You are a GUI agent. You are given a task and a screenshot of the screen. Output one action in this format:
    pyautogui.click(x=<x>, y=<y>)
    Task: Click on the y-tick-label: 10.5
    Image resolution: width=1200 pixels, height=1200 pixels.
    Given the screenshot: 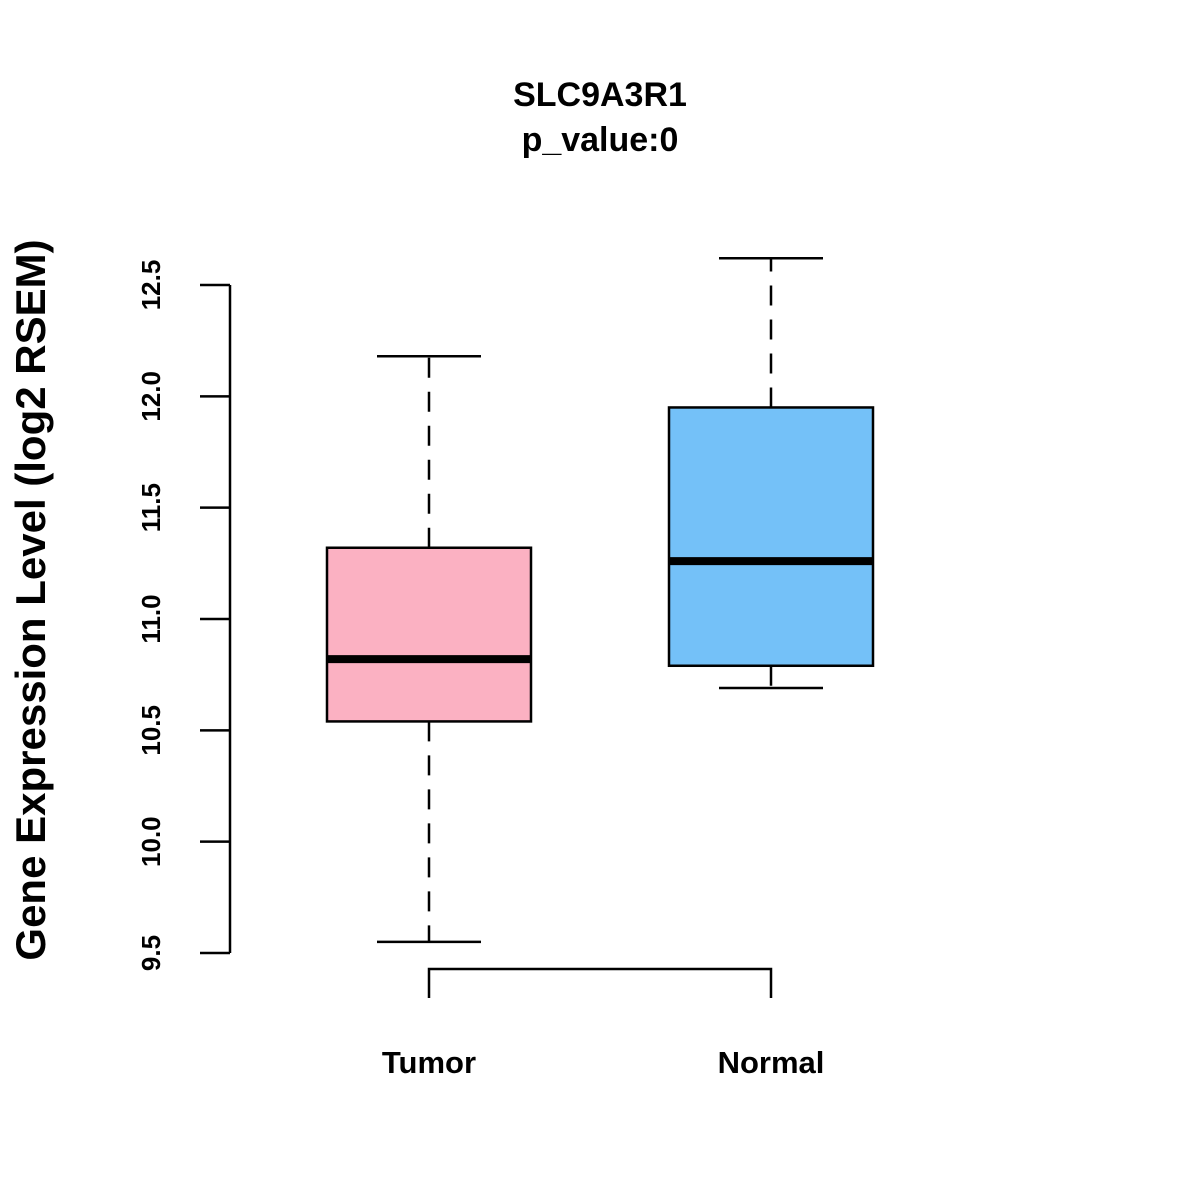 What is the action you would take?
    pyautogui.click(x=151, y=730)
    